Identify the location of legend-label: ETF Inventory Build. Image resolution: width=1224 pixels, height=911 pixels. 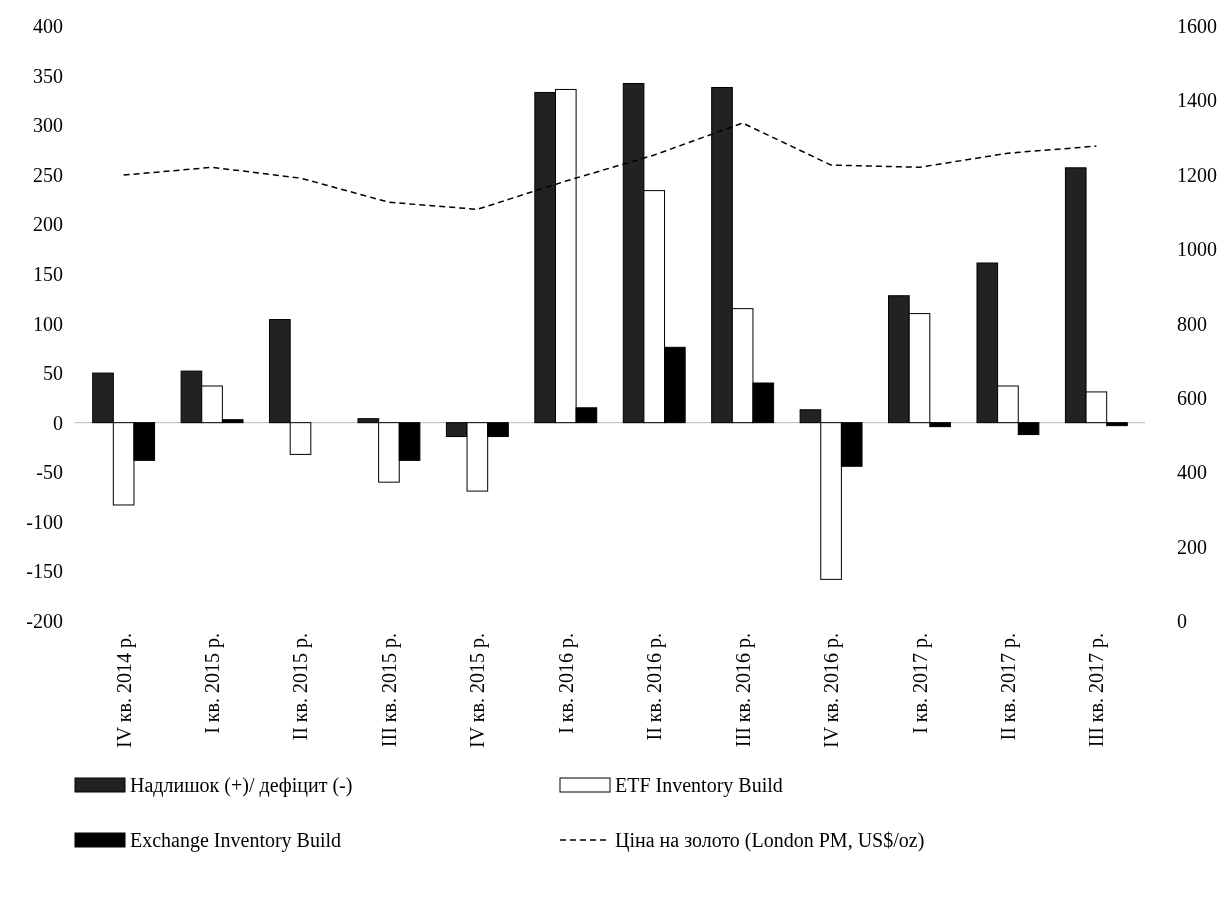
(699, 785).